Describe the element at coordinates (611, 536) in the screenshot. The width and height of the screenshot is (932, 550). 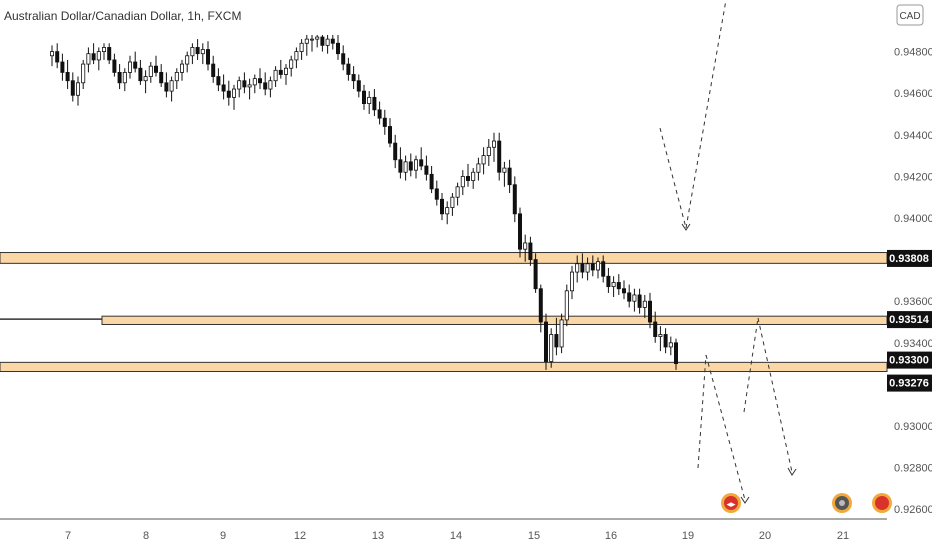
I see `time-tick-label: 16` at that location.